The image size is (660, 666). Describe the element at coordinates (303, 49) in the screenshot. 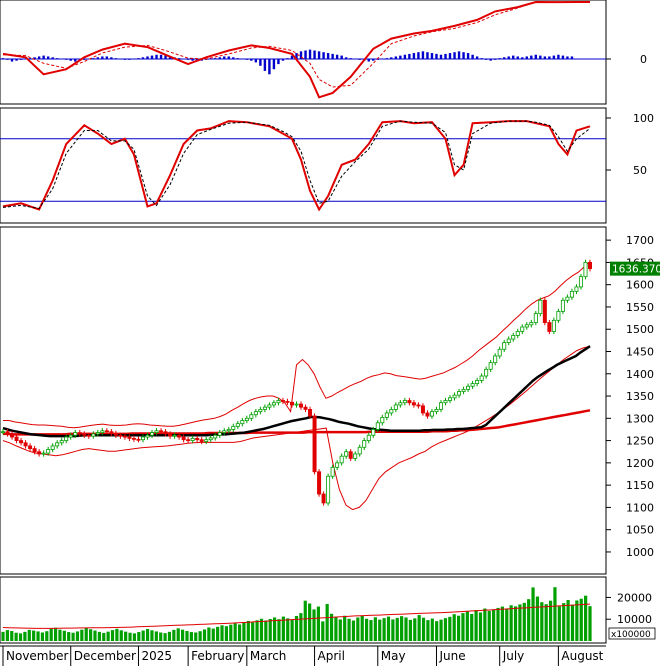

I see `macd-lines` at that location.